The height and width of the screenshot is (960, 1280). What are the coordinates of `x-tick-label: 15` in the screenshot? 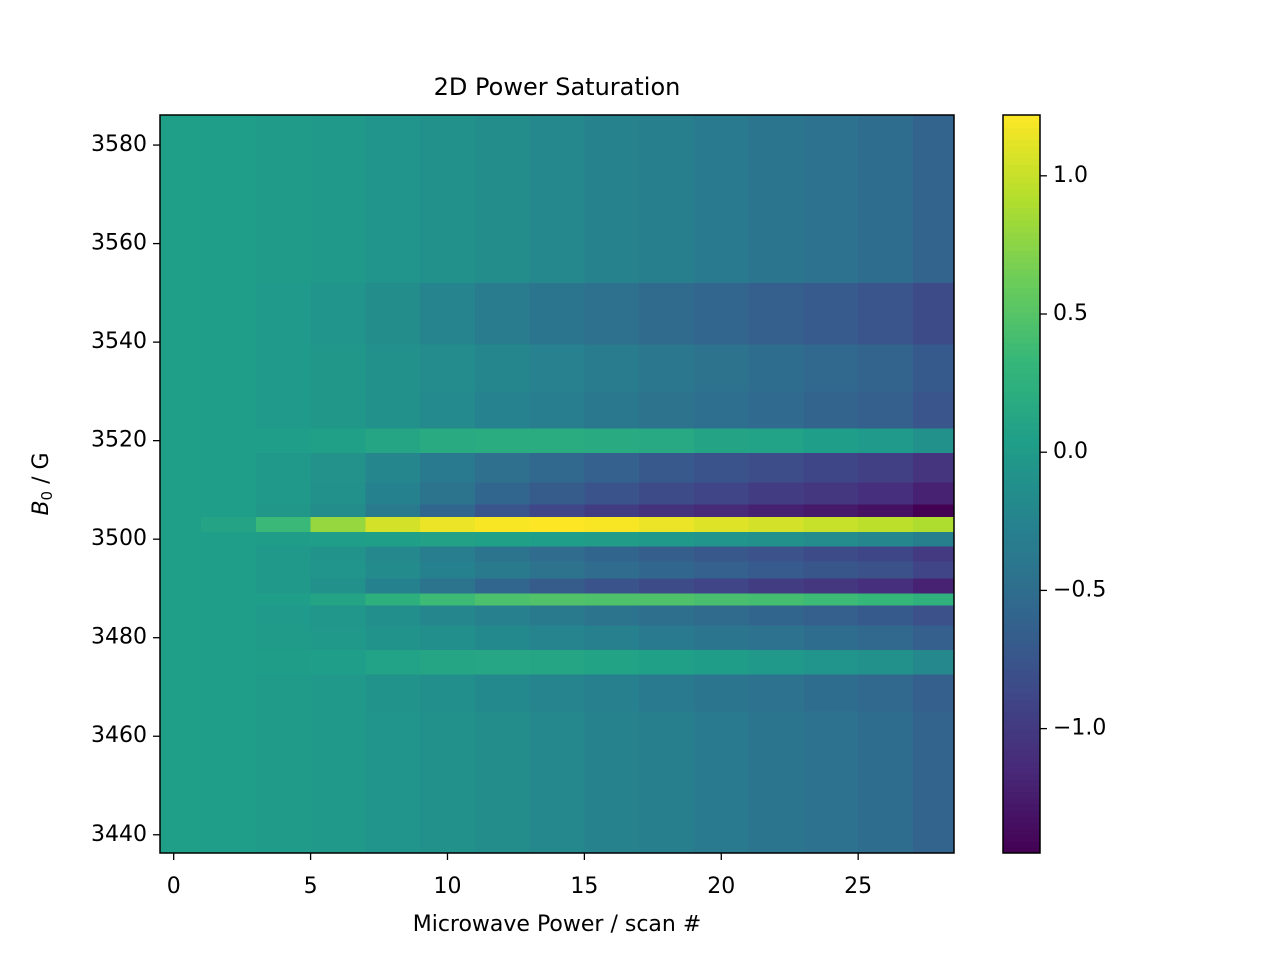 It's located at (584, 886).